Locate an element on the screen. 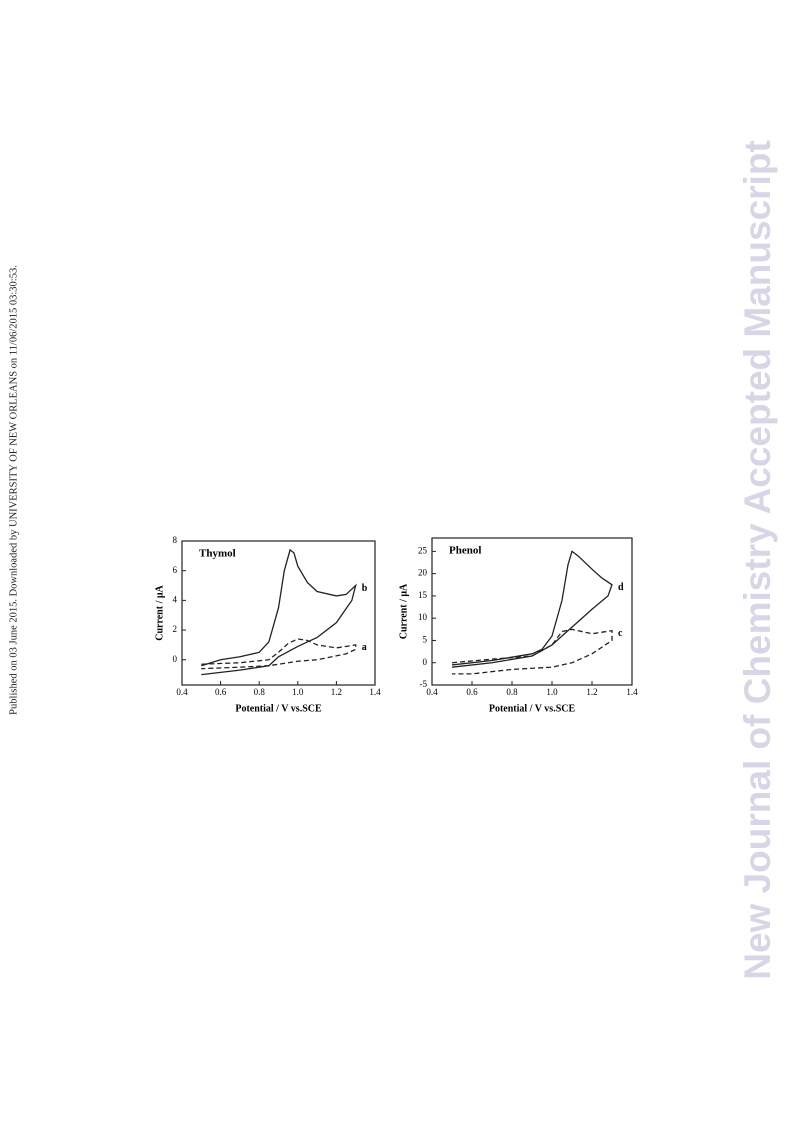  chart-title: Phenol is located at coordinates (465, 551).